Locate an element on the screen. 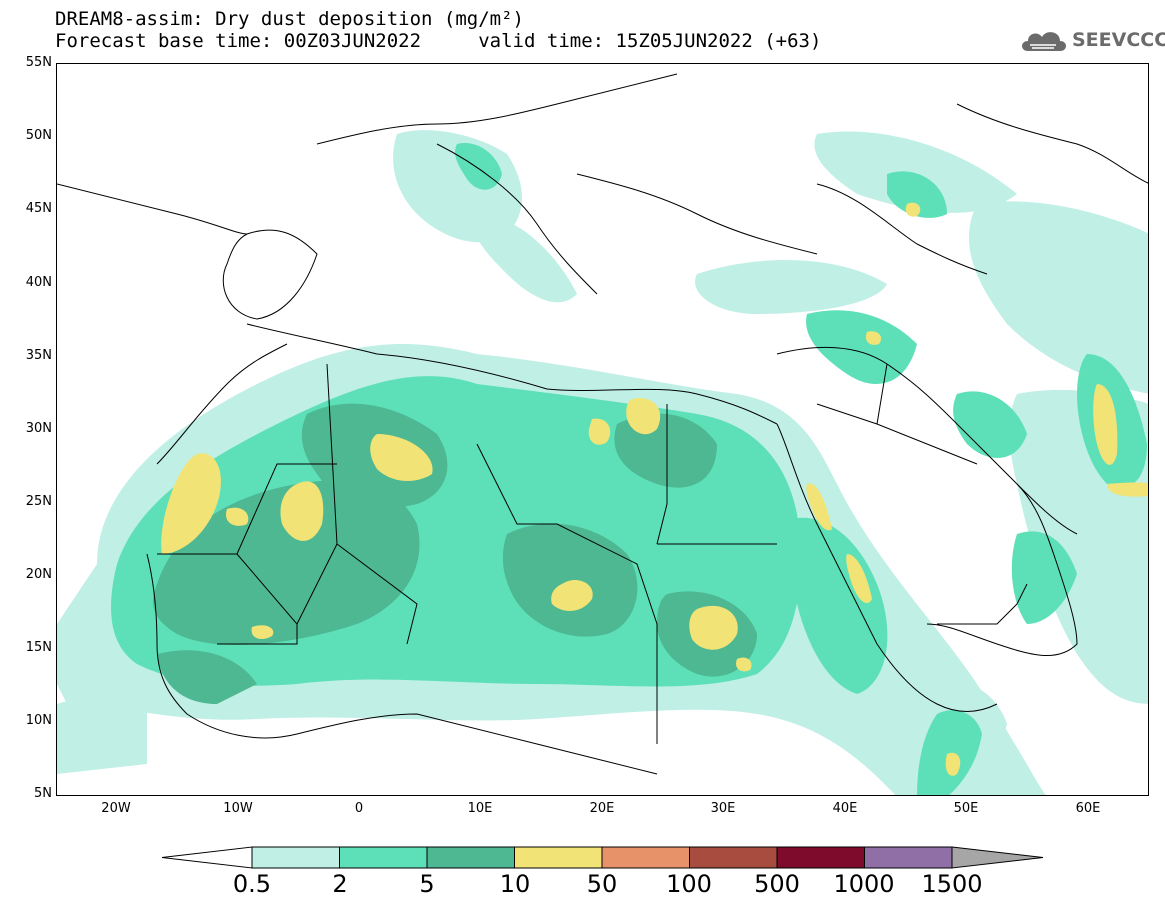  lat-label-35n: 35N is located at coordinates (38, 355).